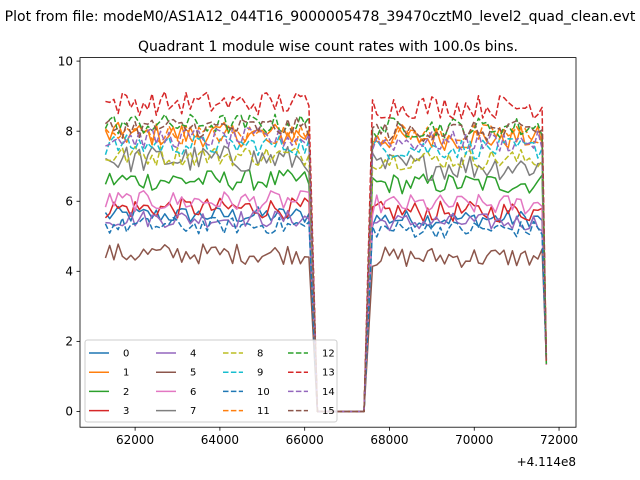 The width and height of the screenshot is (640, 480). What do you see at coordinates (69, 236) in the screenshot?
I see `y-axis: 0 2 4 6 8 10` at bounding box center [69, 236].